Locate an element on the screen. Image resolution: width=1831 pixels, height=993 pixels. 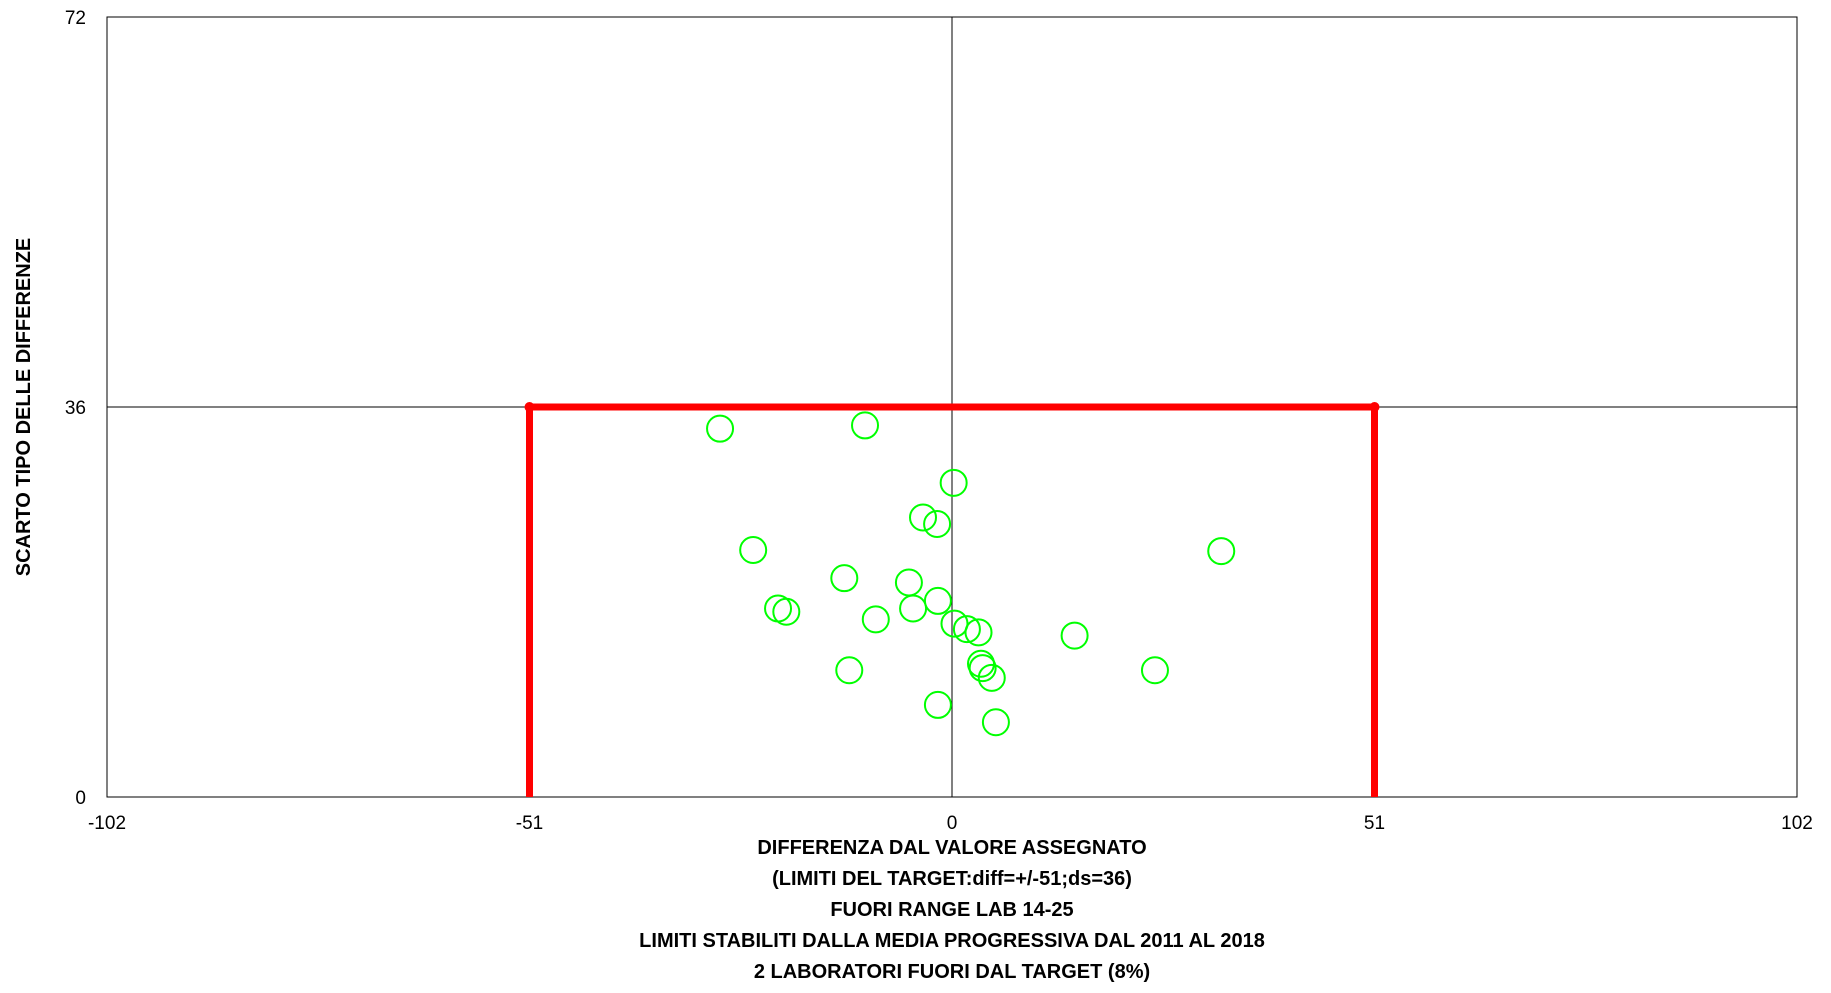
x-axis-title-line: (LIMITI DEL TARGET:diff=+/-51;ds=36) is located at coordinates (952, 879).